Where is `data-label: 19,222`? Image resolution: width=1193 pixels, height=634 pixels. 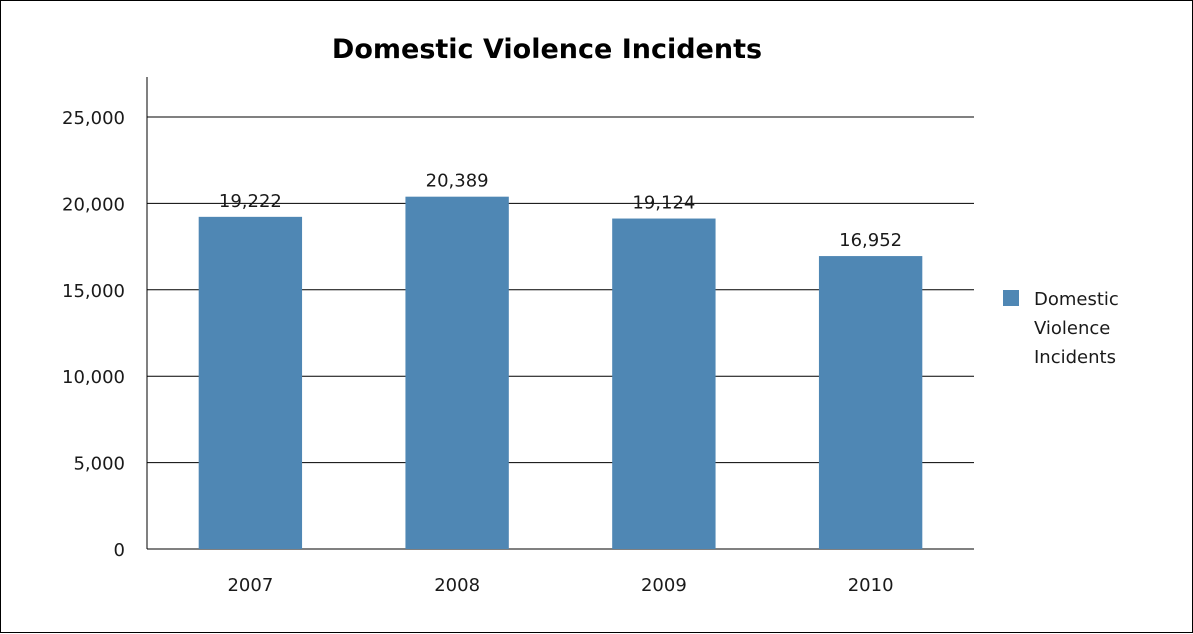 data-label: 19,222 is located at coordinates (250, 201).